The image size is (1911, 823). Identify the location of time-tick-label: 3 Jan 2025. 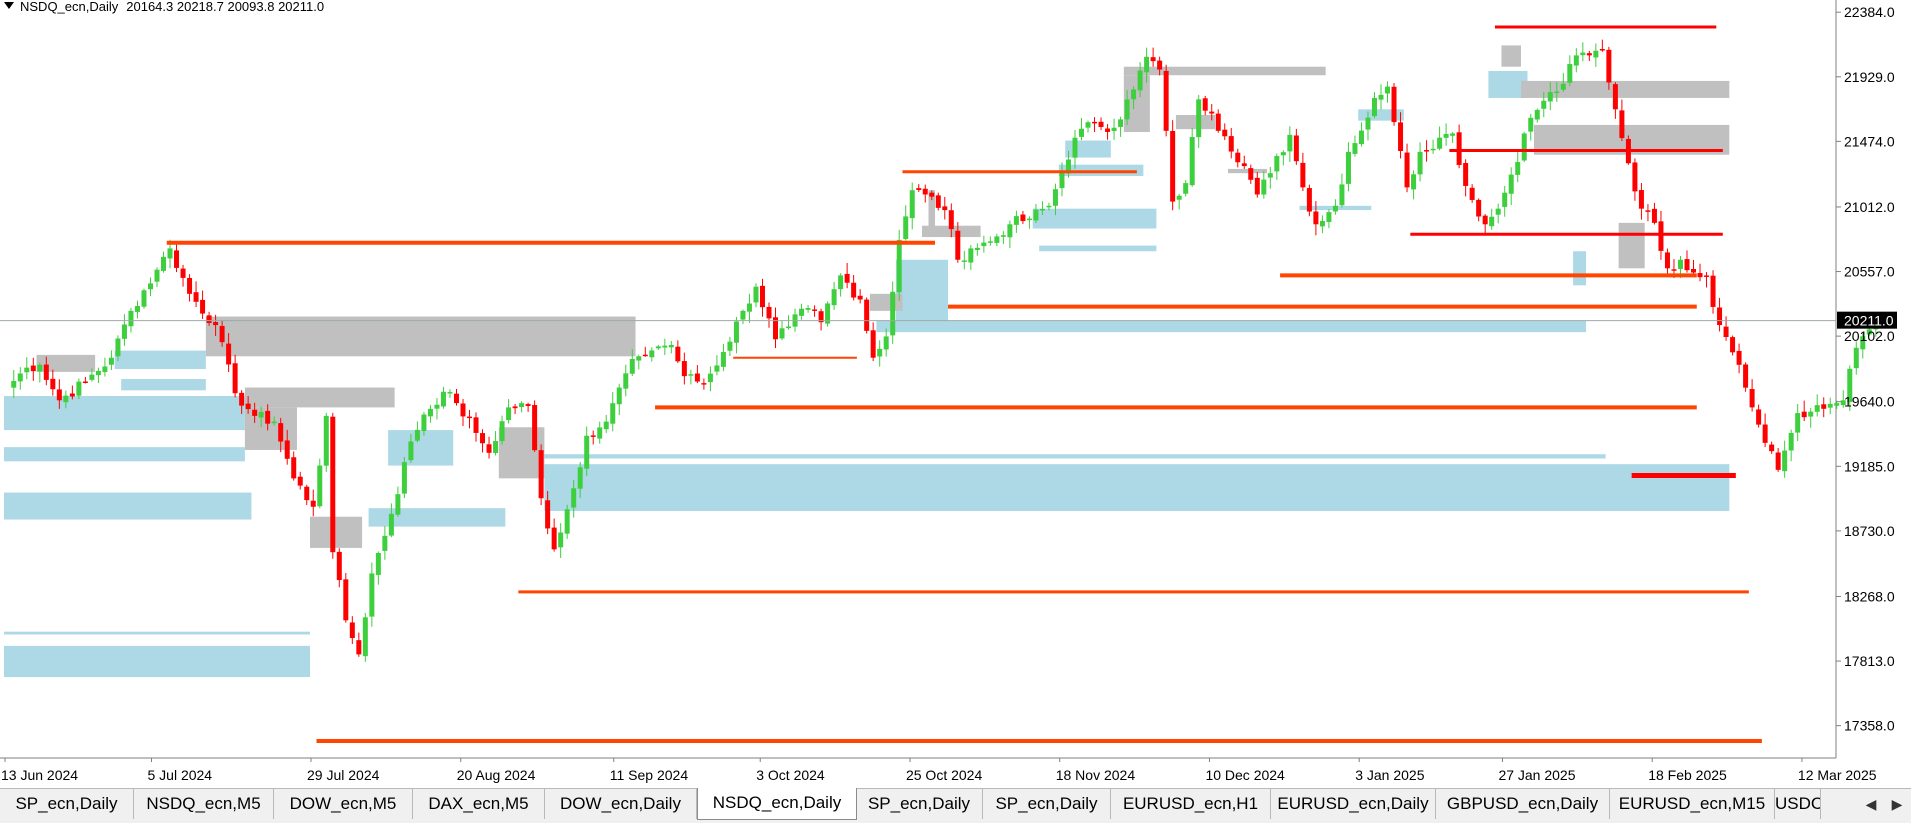
(1389, 775).